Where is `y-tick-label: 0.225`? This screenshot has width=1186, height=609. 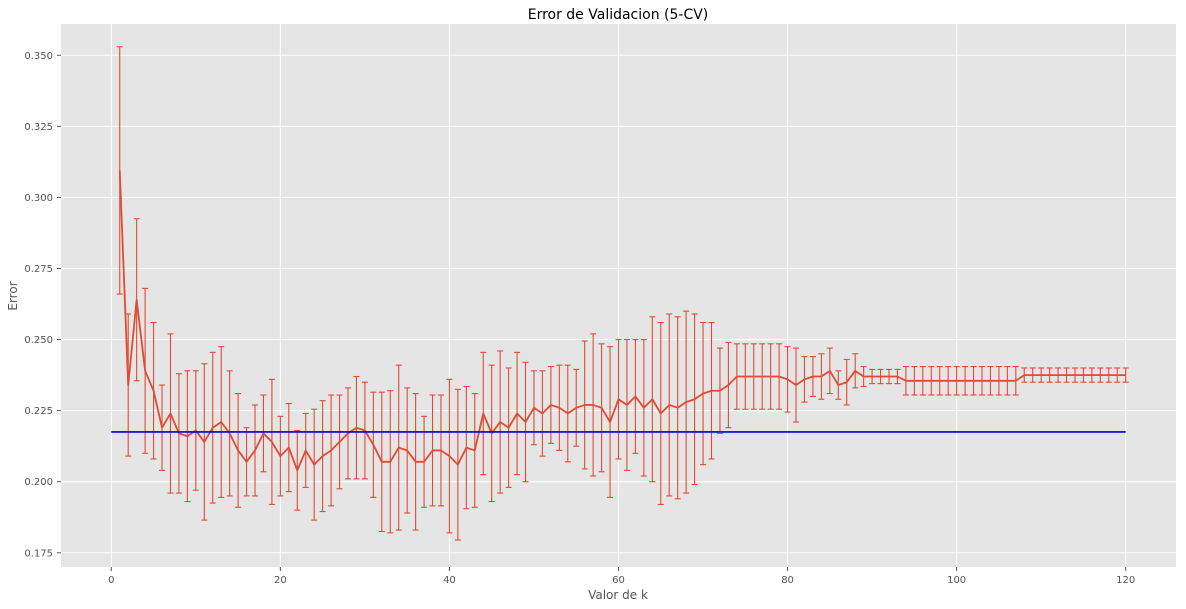 y-tick-label: 0.225 is located at coordinates (38, 411).